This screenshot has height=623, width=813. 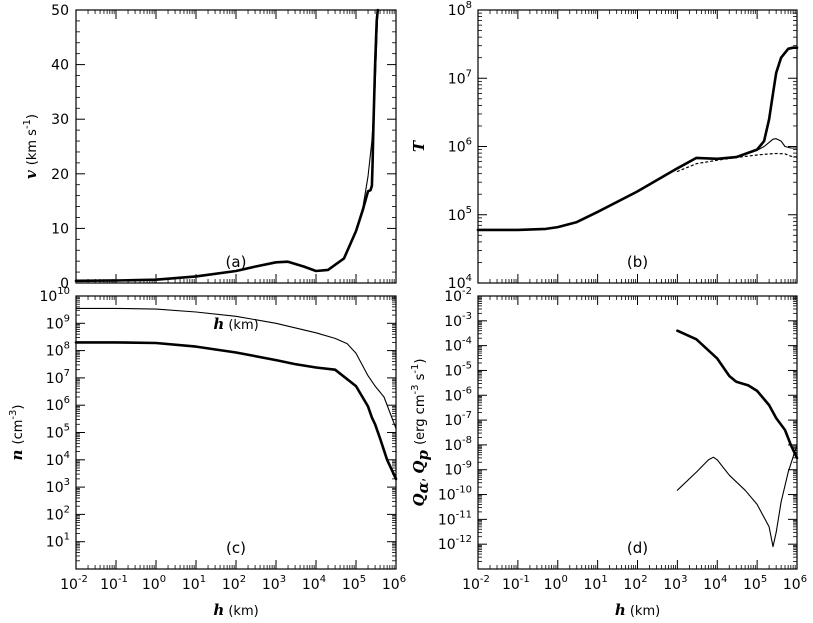 I want to click on x-tick-label-exp: 0, so click(x=564, y=579).